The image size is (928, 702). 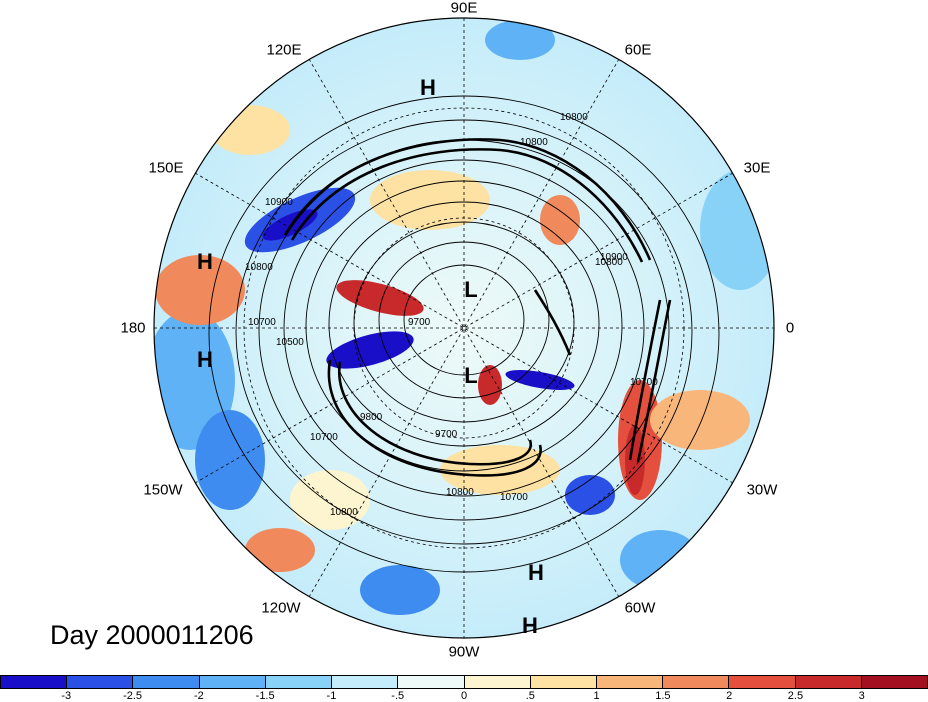 I want to click on colorbar-tick-label: -1, so click(x=331, y=696).